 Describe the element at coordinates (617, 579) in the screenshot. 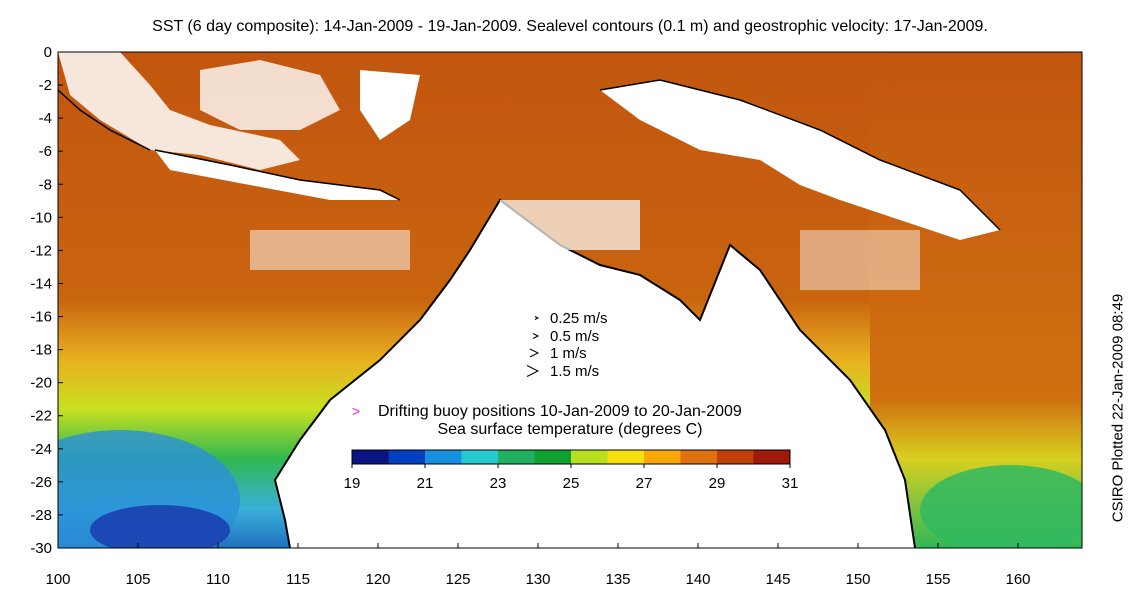

I see `x-tick-label: 135` at that location.